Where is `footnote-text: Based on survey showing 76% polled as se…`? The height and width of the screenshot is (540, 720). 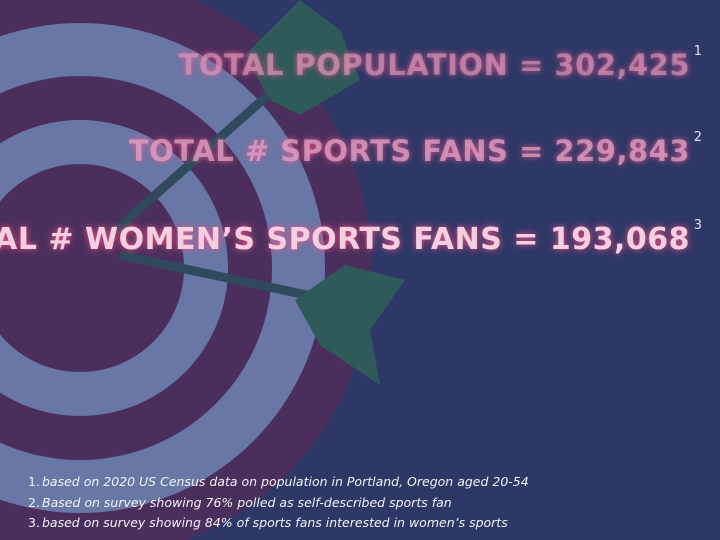
footnote-text: Based on survey showing 76% polled as se… is located at coordinates (247, 502).